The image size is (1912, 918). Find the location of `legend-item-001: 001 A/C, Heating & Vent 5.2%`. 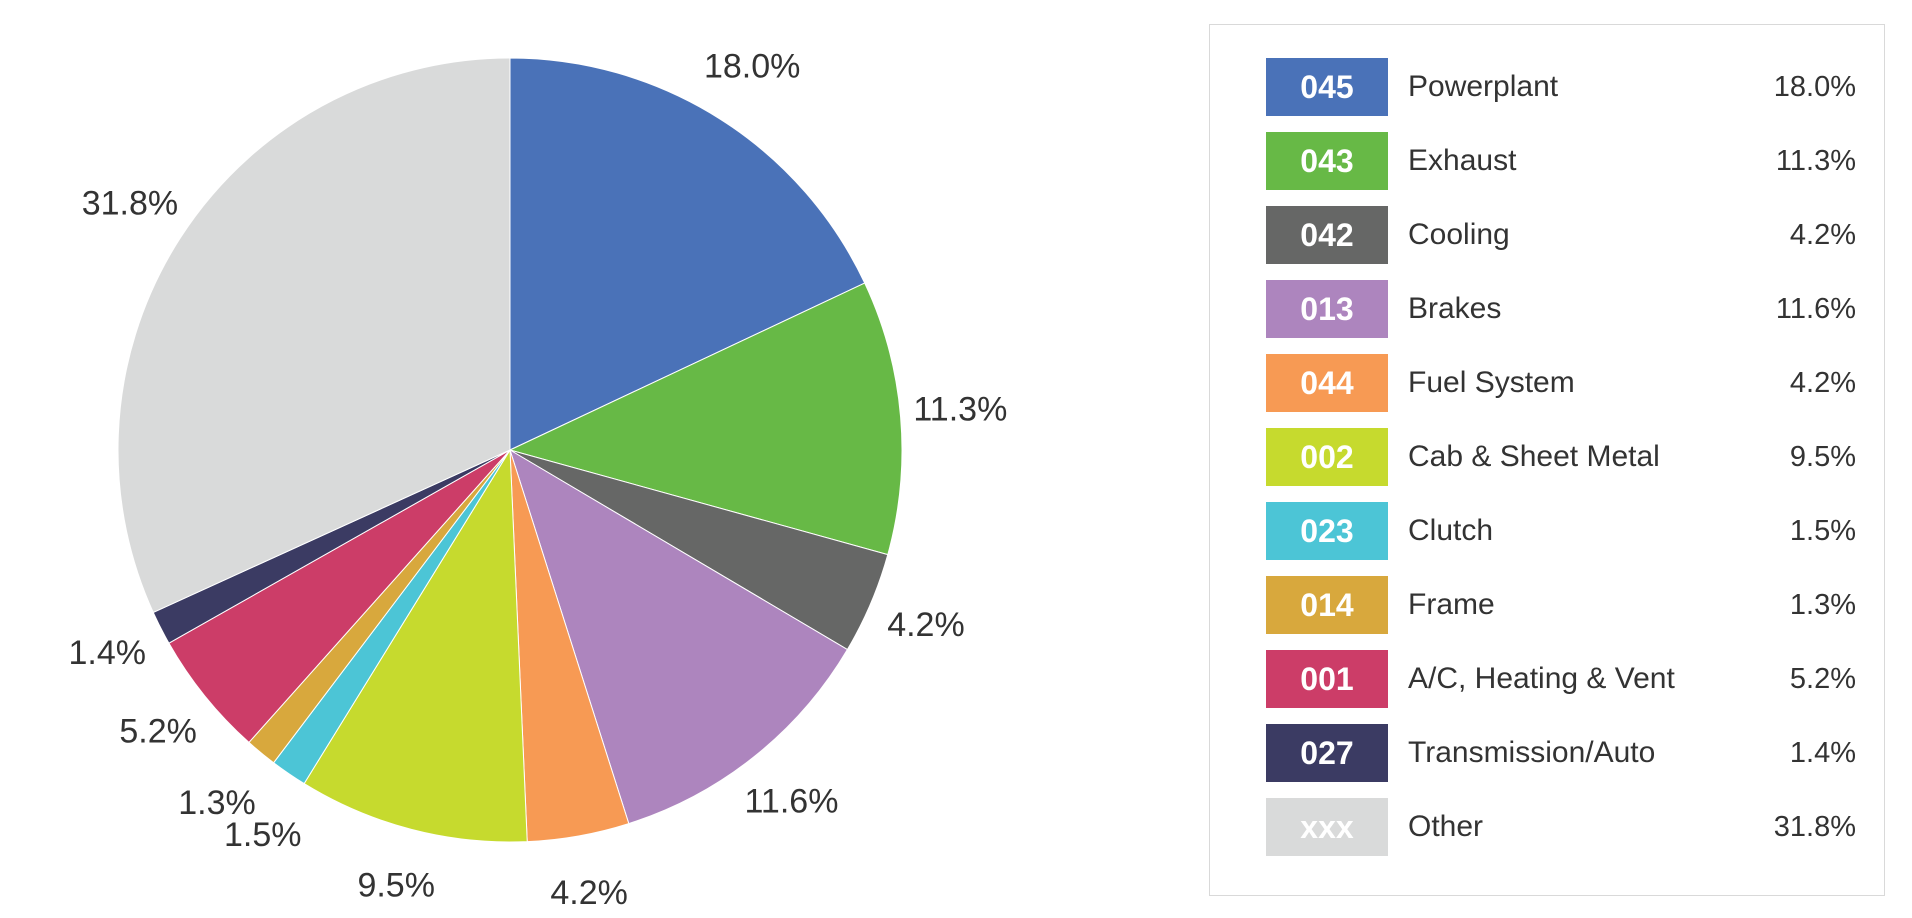

legend-item-001: 001 A/C, Heating & Vent 5.2% is located at coordinates (1561, 679).